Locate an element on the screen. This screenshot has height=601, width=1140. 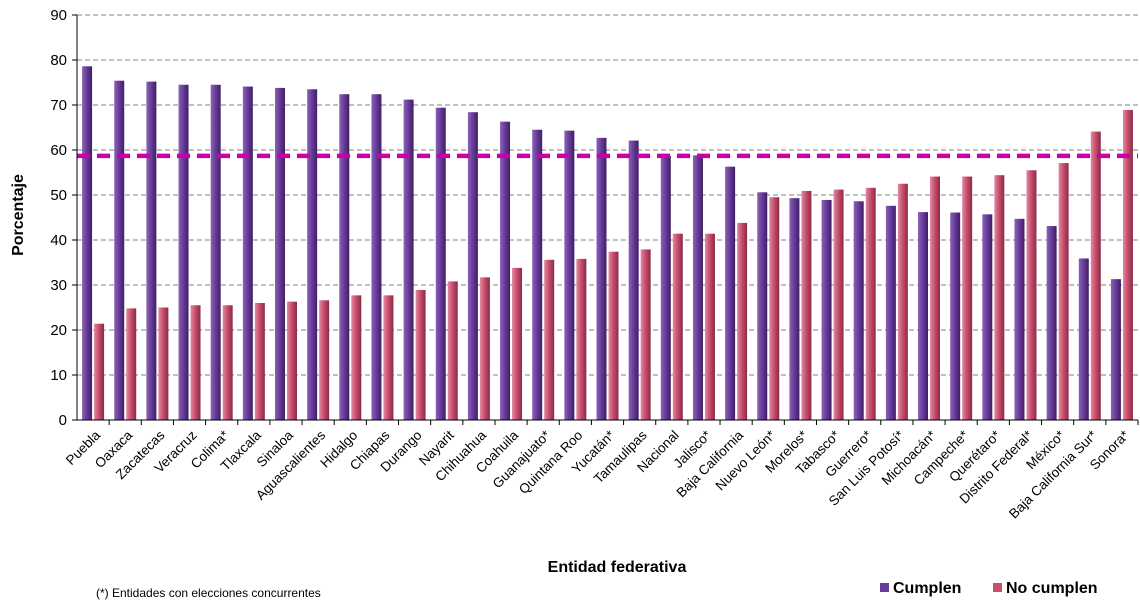
legend-swatch-no-cumplen is located at coordinates (997, 587).